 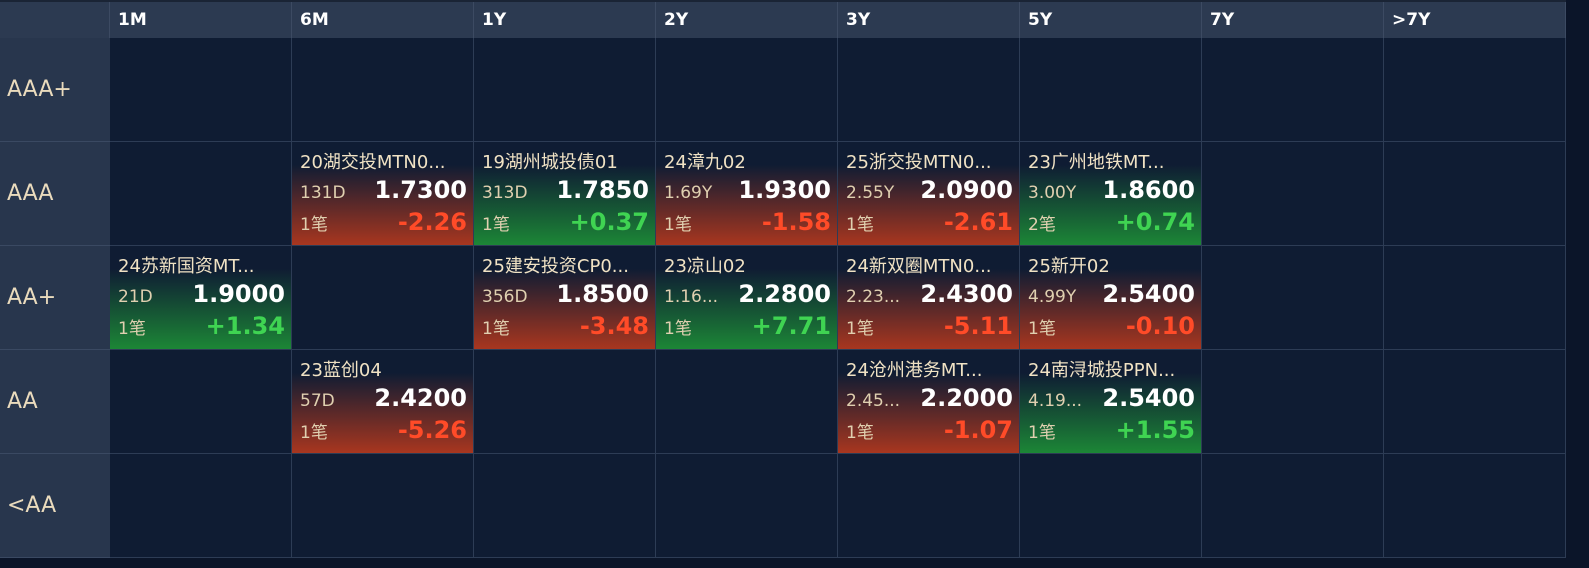 I want to click on bond-yield: 1.7850, so click(x=602, y=190).